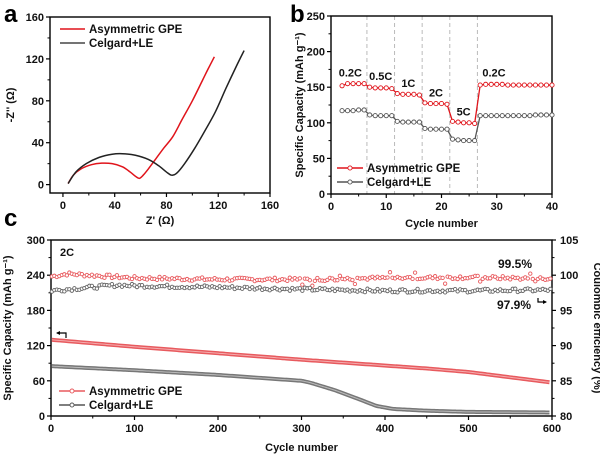 The height and width of the screenshot is (456, 600). What do you see at coordinates (300, 361) in the screenshot?
I see `series-band-highlight-gpe-capacity` at bounding box center [300, 361].